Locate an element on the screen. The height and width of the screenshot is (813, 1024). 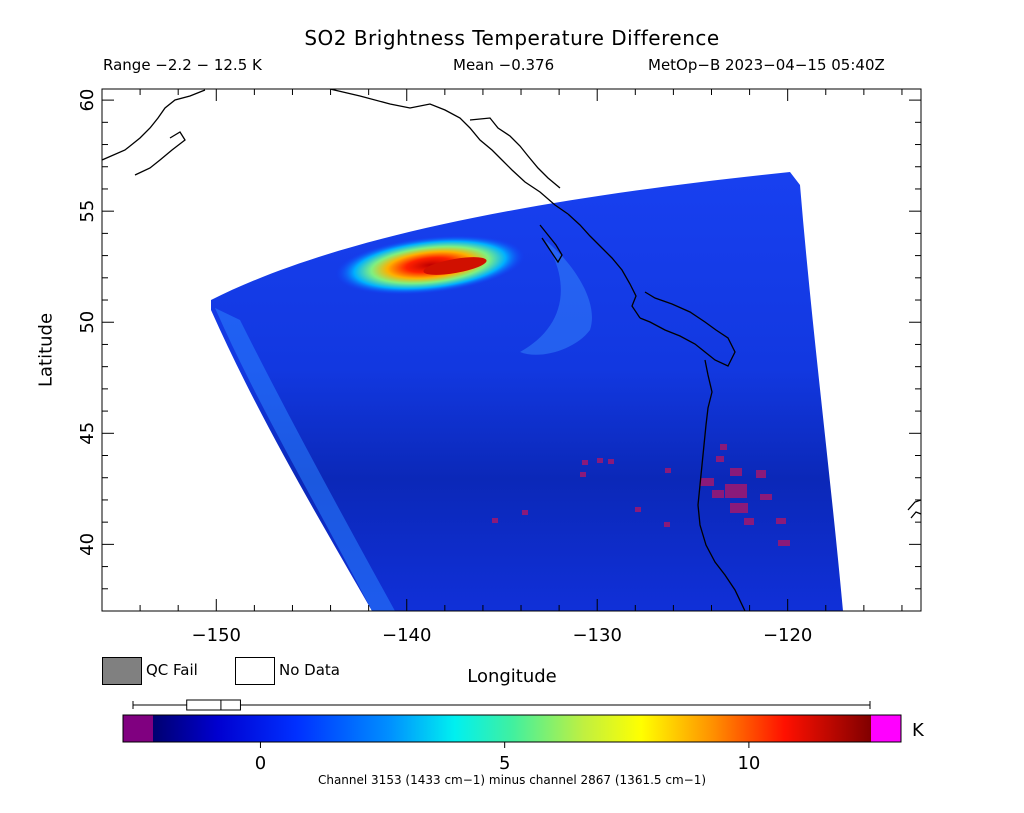
x-tick-label: −120 is located at coordinates (787, 635).